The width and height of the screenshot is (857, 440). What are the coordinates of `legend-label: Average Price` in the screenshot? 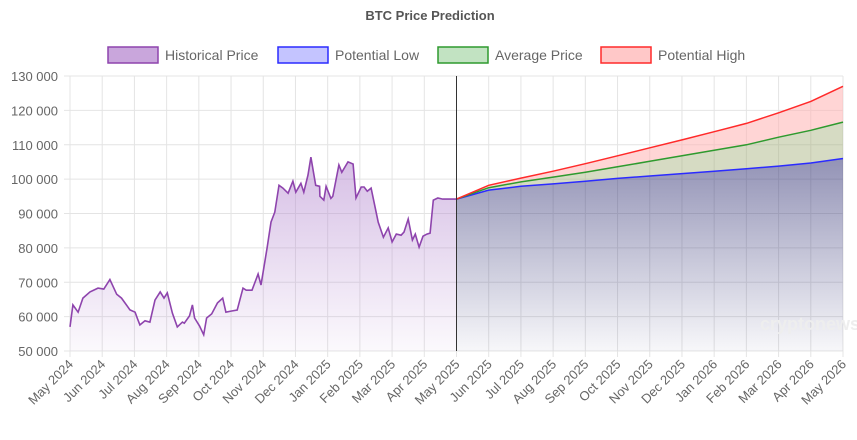 It's located at (539, 55).